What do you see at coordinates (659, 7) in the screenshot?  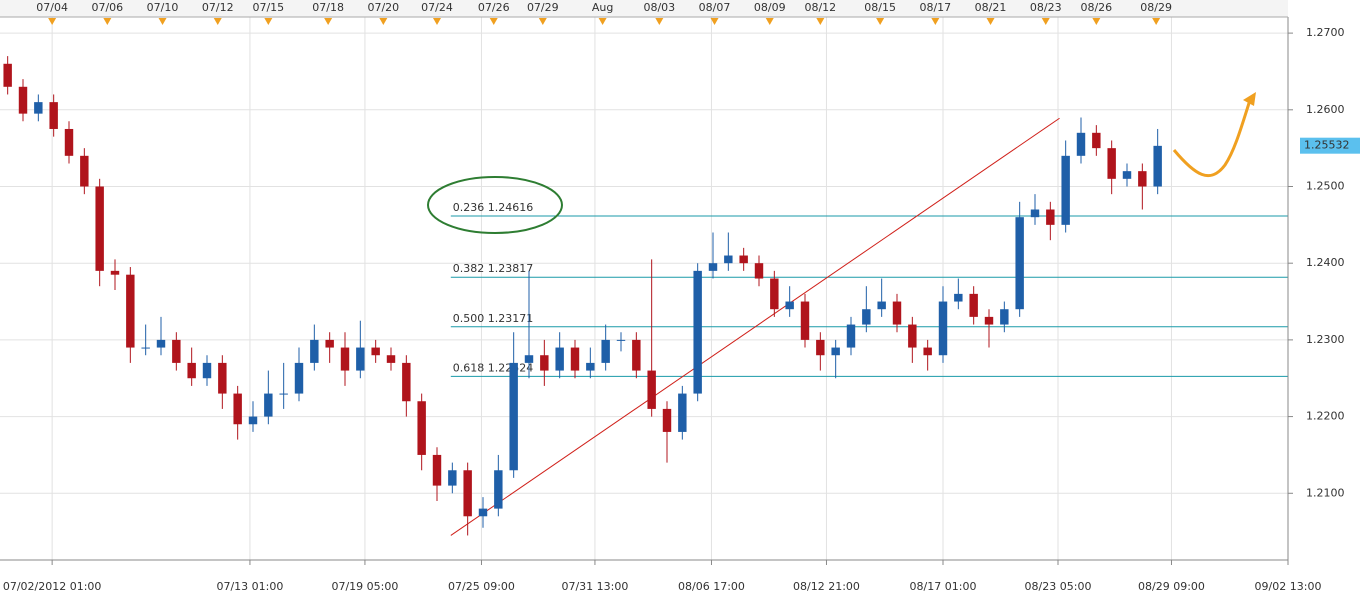 I see `top-tick-label: 08/03` at bounding box center [659, 7].